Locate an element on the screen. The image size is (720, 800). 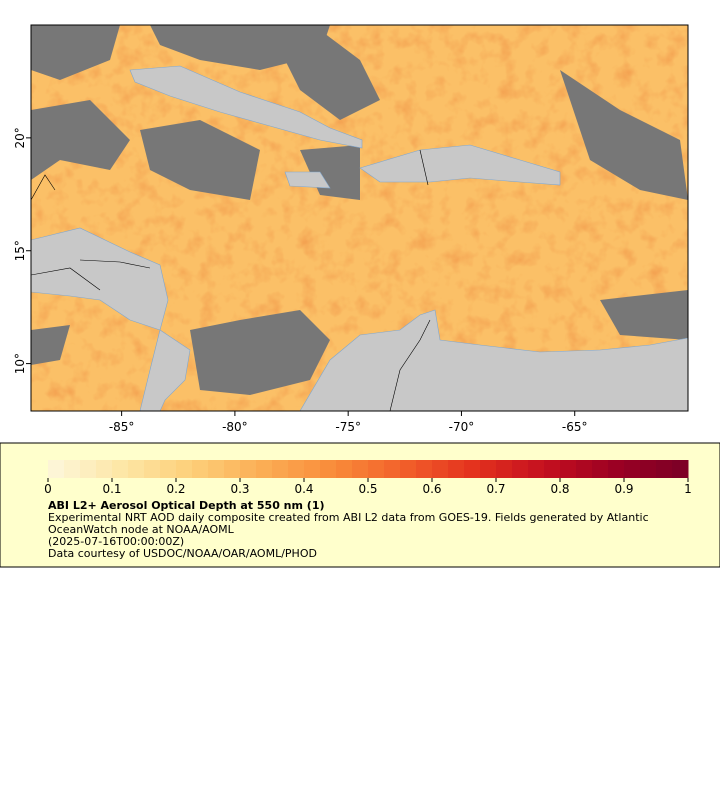
colorbar: 0 0.1 0.2 0.3 0.4 0.5 0.6 0.7 0.8 0.9 1 is located at coordinates (368, 478).